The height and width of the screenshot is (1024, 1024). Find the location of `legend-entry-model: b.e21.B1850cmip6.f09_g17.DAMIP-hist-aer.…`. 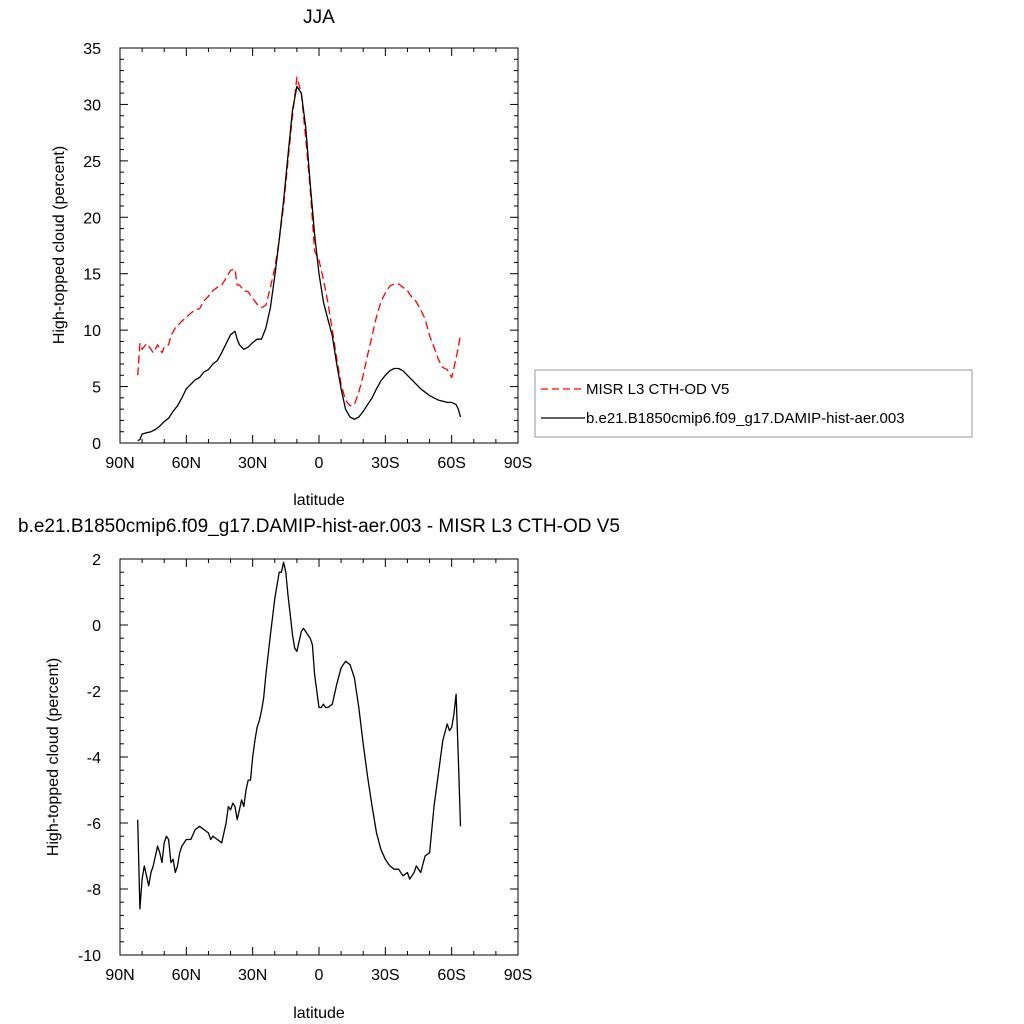

legend-entry-model: b.e21.B1850cmip6.f09_g17.DAMIP-hist-aer.… is located at coordinates (745, 418).